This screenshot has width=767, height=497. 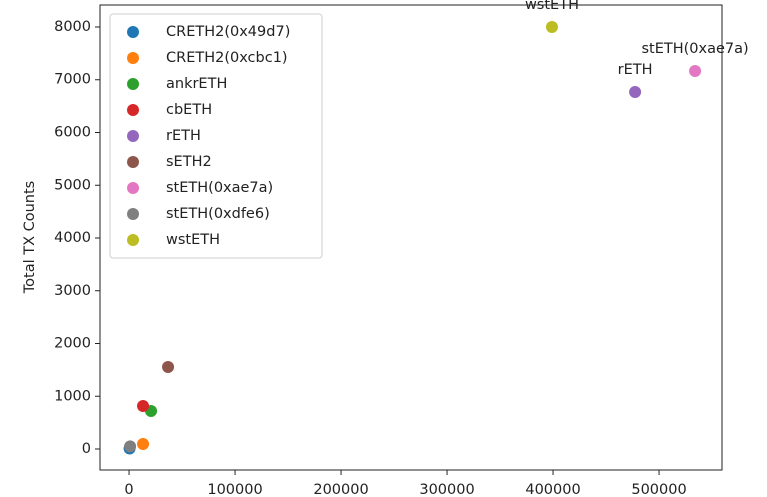 I want to click on y-tick-label: 3000, so click(x=72, y=291).